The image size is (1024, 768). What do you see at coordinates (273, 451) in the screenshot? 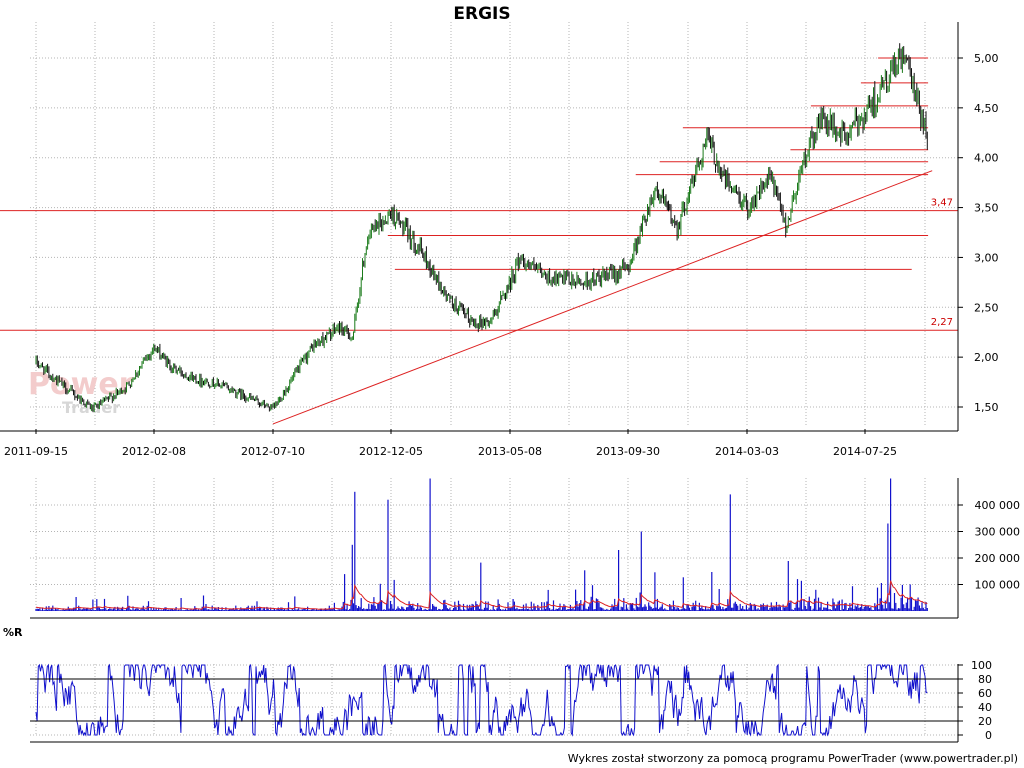
I see `x-tick-label: 2012-07-10` at bounding box center [273, 451].